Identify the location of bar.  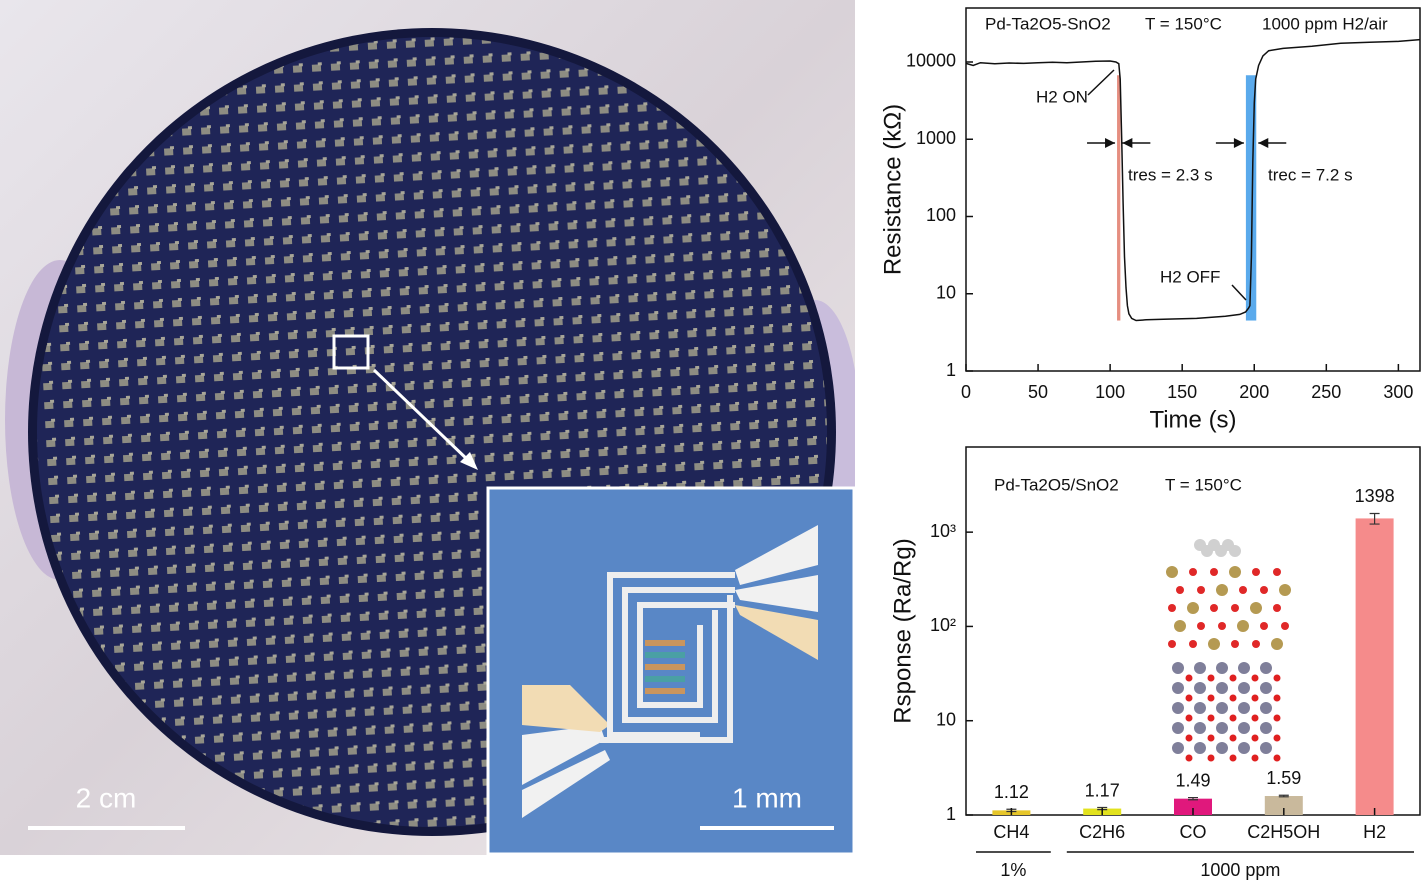
(1193, 806).